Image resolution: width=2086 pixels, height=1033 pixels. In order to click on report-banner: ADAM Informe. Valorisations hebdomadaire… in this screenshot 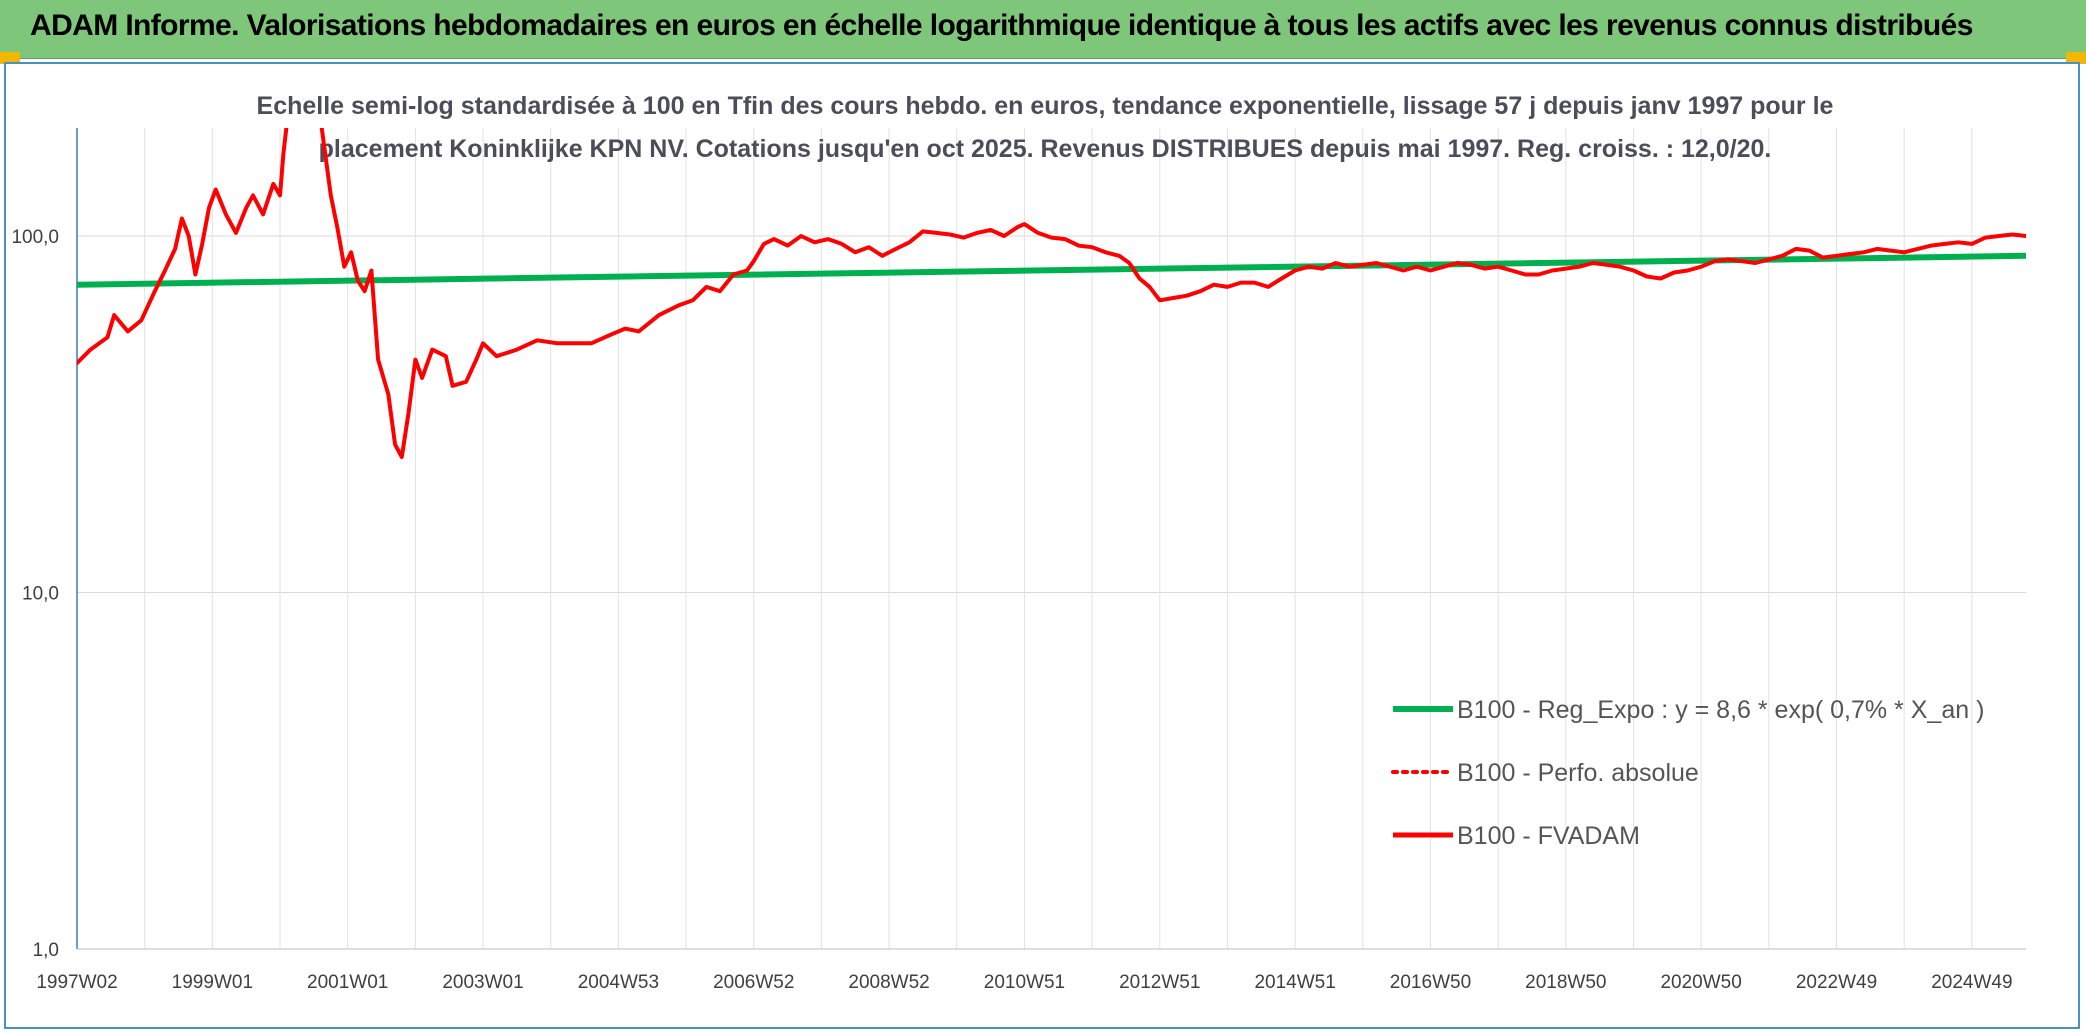, I will do `click(1043, 29)`.